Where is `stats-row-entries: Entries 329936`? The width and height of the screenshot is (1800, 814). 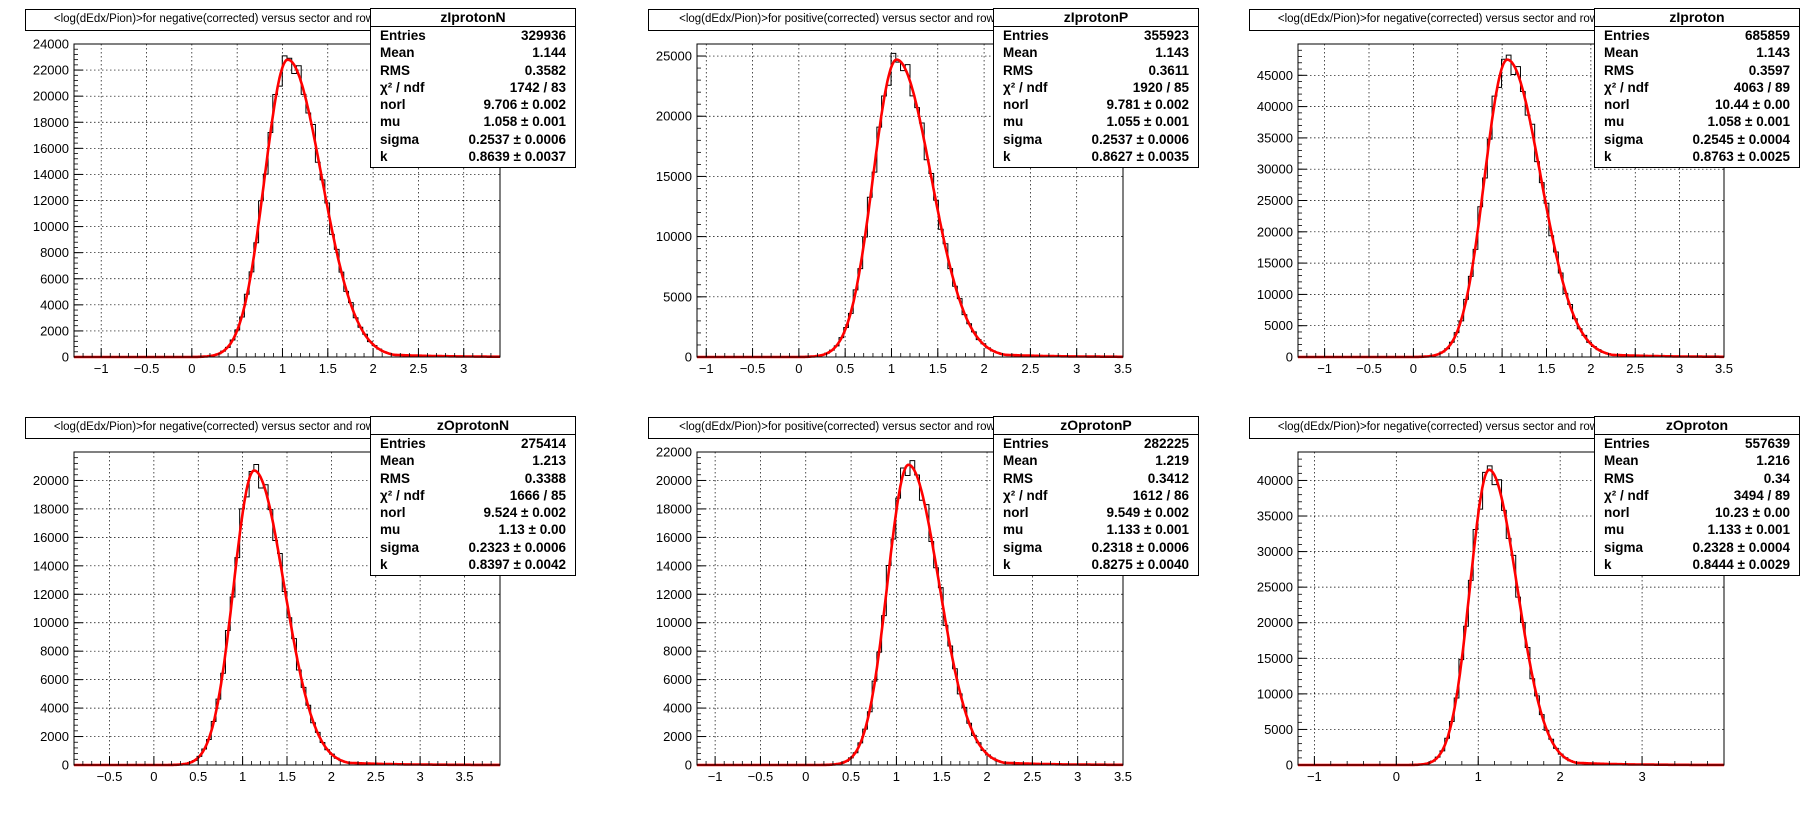
stats-row-entries: Entries 329936 is located at coordinates (473, 35).